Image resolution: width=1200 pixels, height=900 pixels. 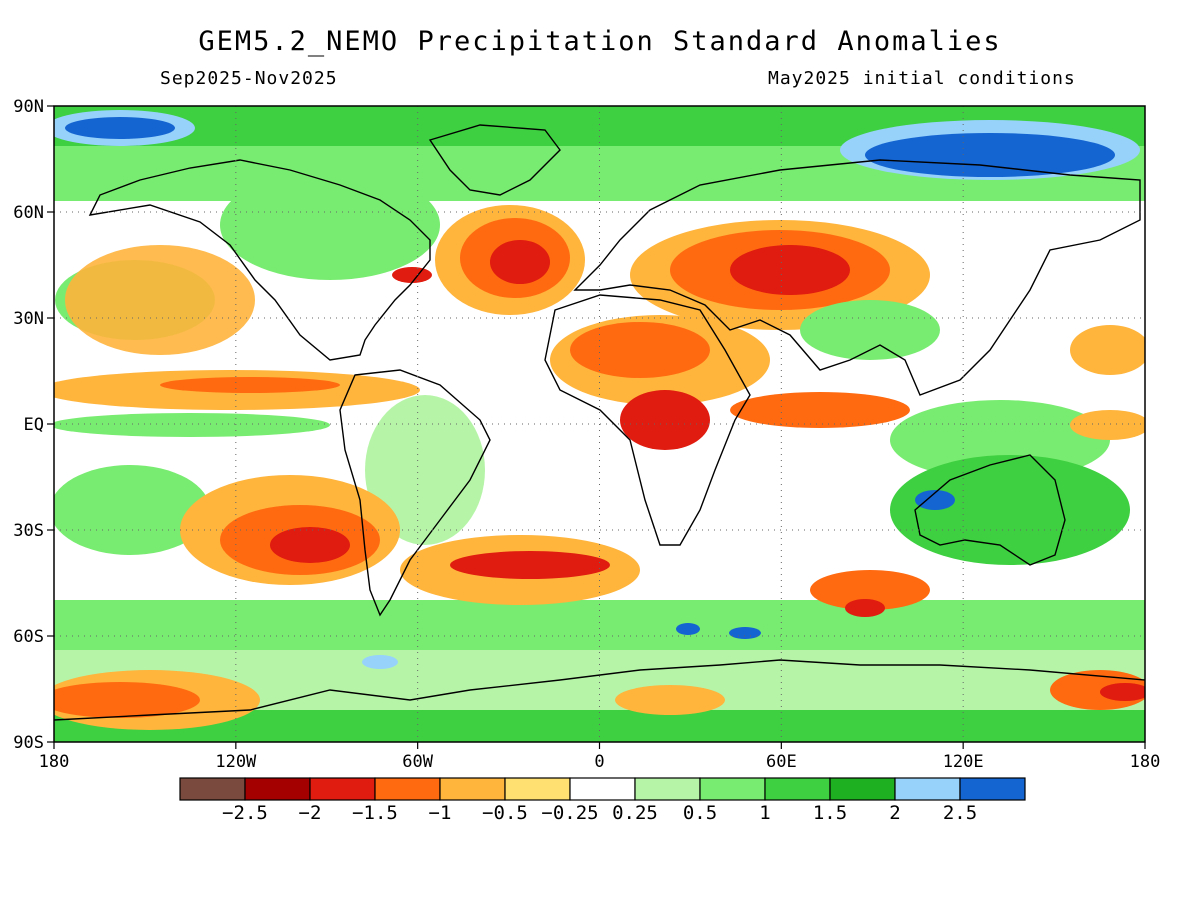 I want to click on colorbar-label: −2.5, so click(x=245, y=813).